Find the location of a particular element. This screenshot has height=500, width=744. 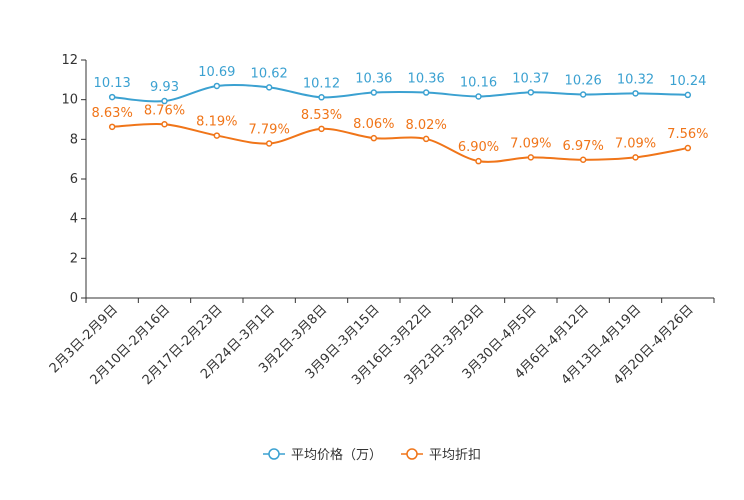

data-label: 6.90% is located at coordinates (478, 147).